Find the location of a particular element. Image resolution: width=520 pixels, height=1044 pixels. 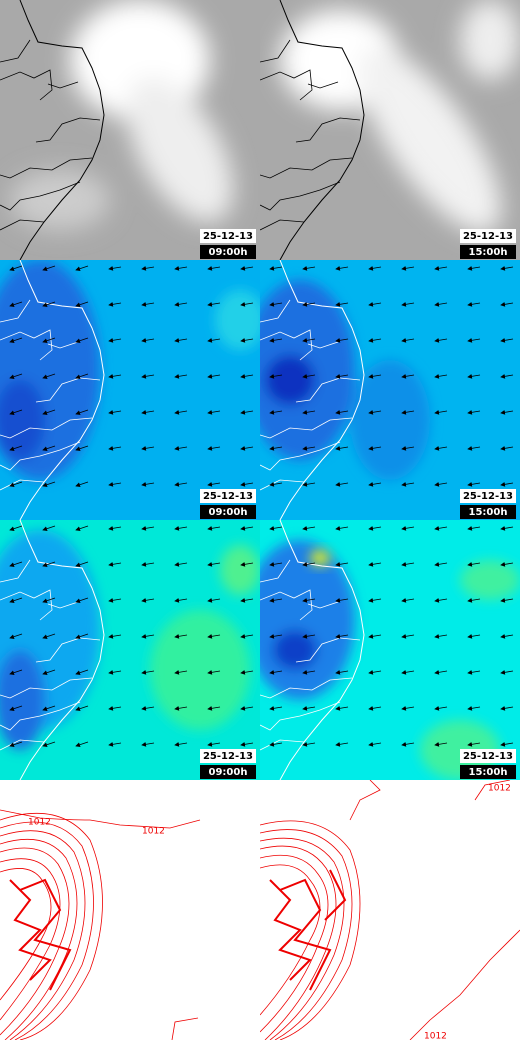

time-label: 15:00h is located at coordinates (488, 252).